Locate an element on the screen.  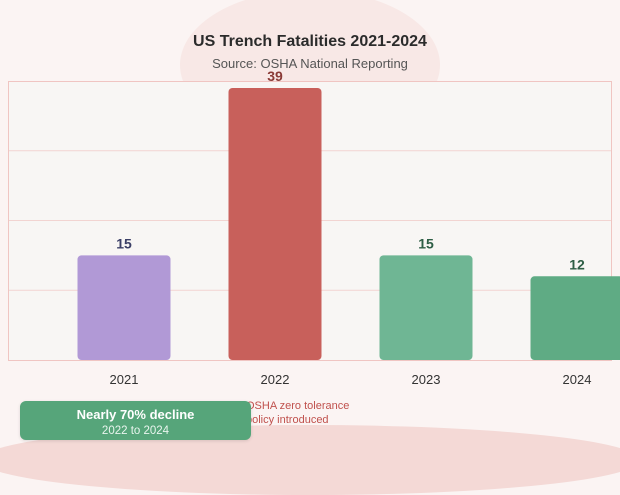
decline-callout: Nearly 70% decline 2022 to 2024 is located at coordinates (135, 420).